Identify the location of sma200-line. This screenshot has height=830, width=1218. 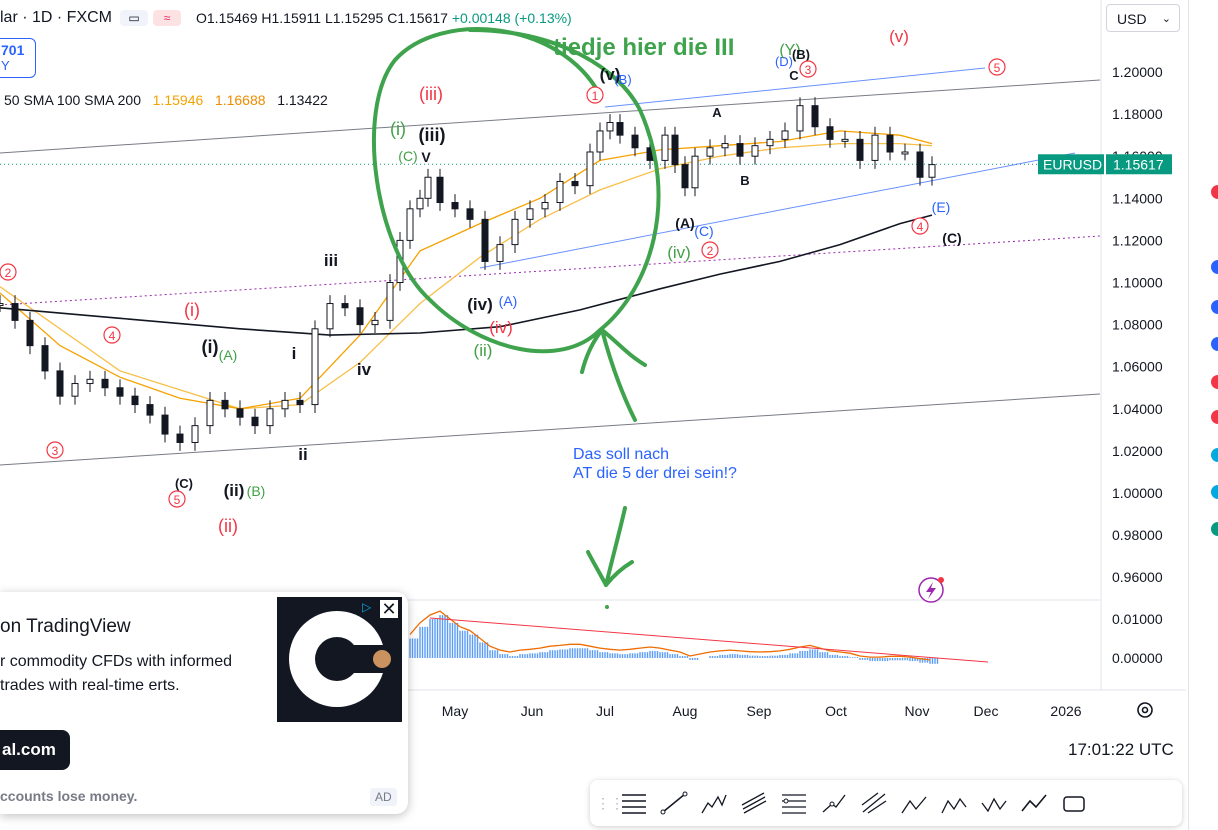
(466, 275).